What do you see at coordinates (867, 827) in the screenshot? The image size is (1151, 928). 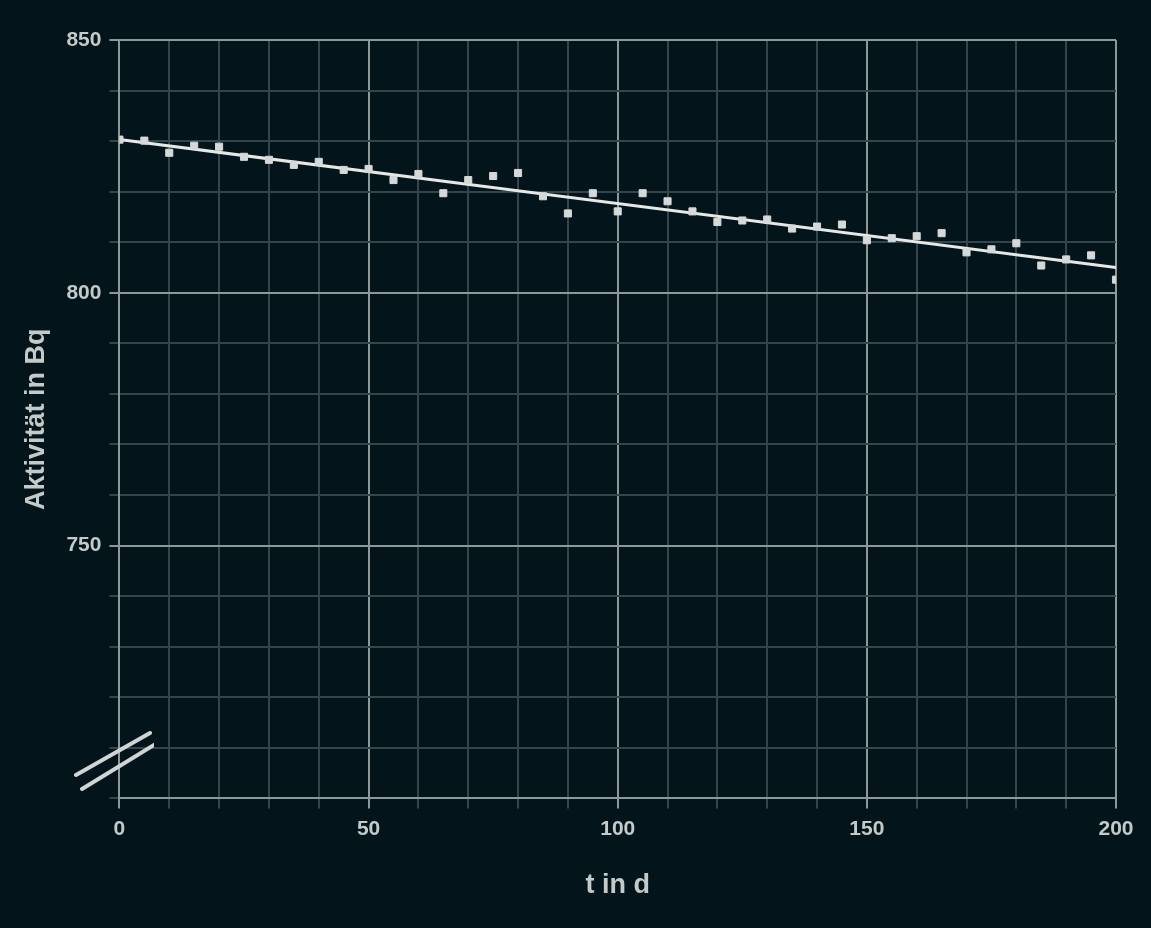 I see `x-tick-label: 150` at bounding box center [867, 827].